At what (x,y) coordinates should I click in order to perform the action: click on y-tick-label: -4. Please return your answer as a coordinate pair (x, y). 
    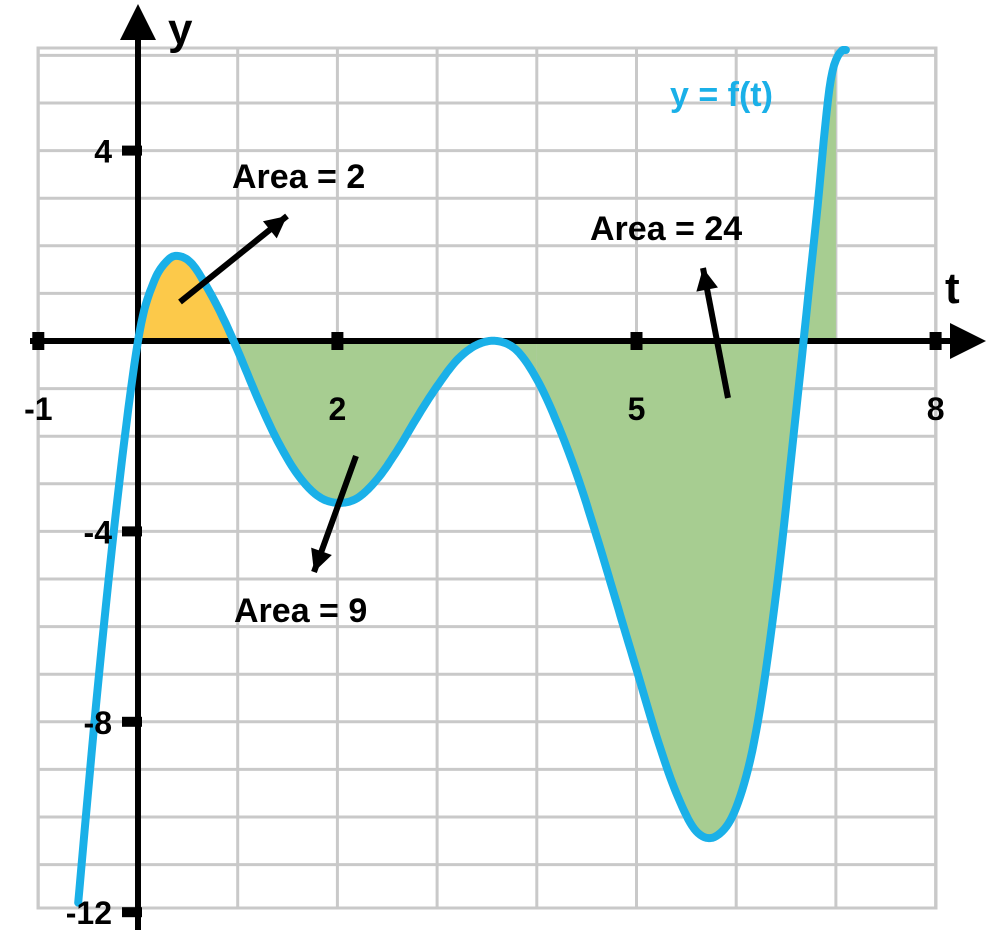
    Looking at the image, I should click on (98, 532).